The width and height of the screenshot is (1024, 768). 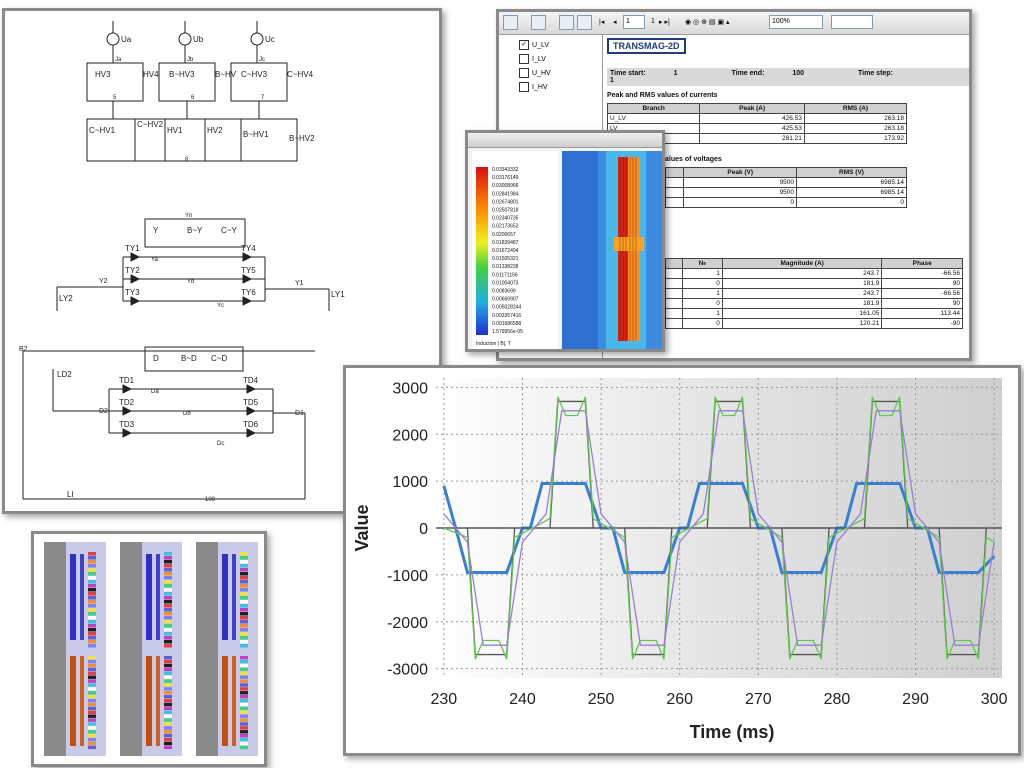 What do you see at coordinates (505, 300) in the screenshot?
I see `legend-value: 0.00669907` at bounding box center [505, 300].